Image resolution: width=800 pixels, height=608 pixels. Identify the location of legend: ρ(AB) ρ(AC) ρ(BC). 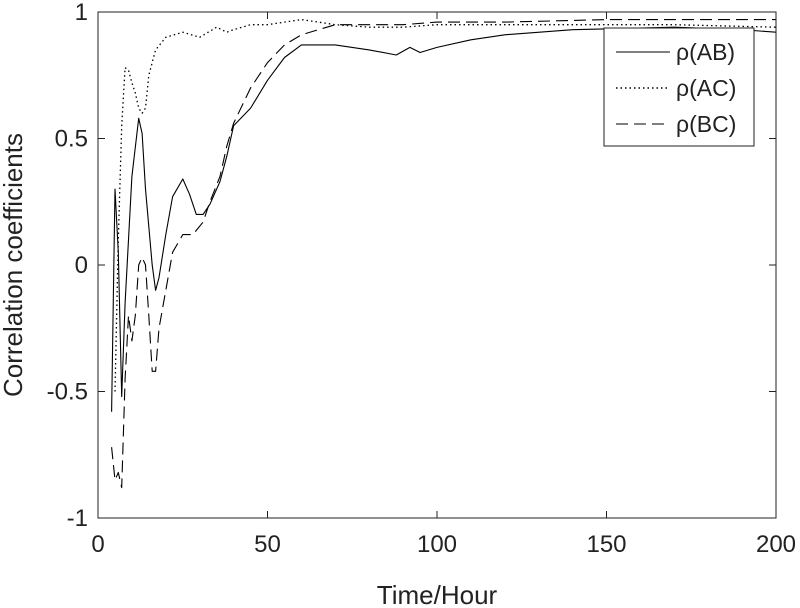
(679, 87).